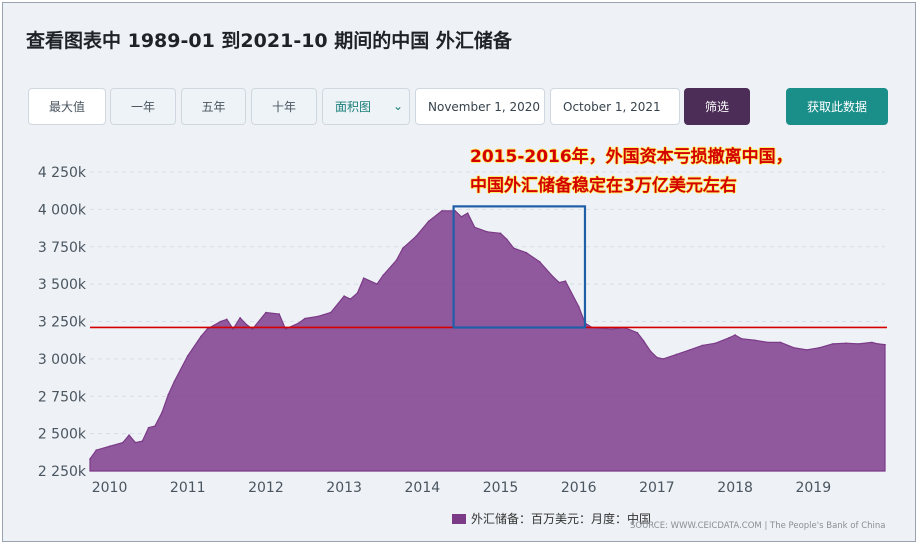 Image resolution: width=922 pixels, height=547 pixels. What do you see at coordinates (657, 488) in the screenshot?
I see `x-tick-label: 2017` at bounding box center [657, 488].